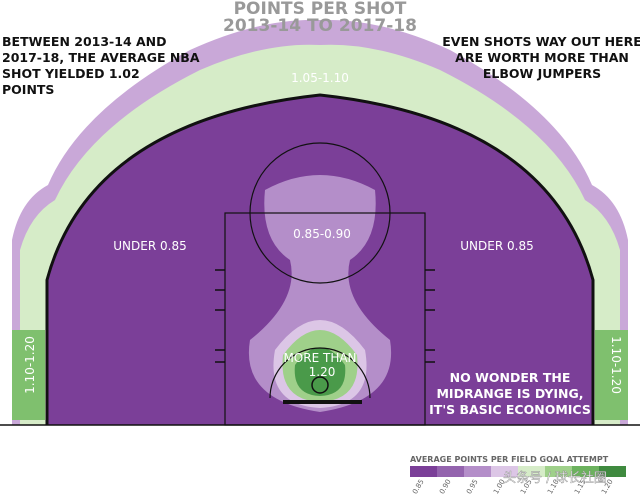 The width and height of the screenshot is (640, 495). What do you see at coordinates (320, 78) in the screenshot?
I see `zone-label: 1.05-1.10` at bounding box center [320, 78].